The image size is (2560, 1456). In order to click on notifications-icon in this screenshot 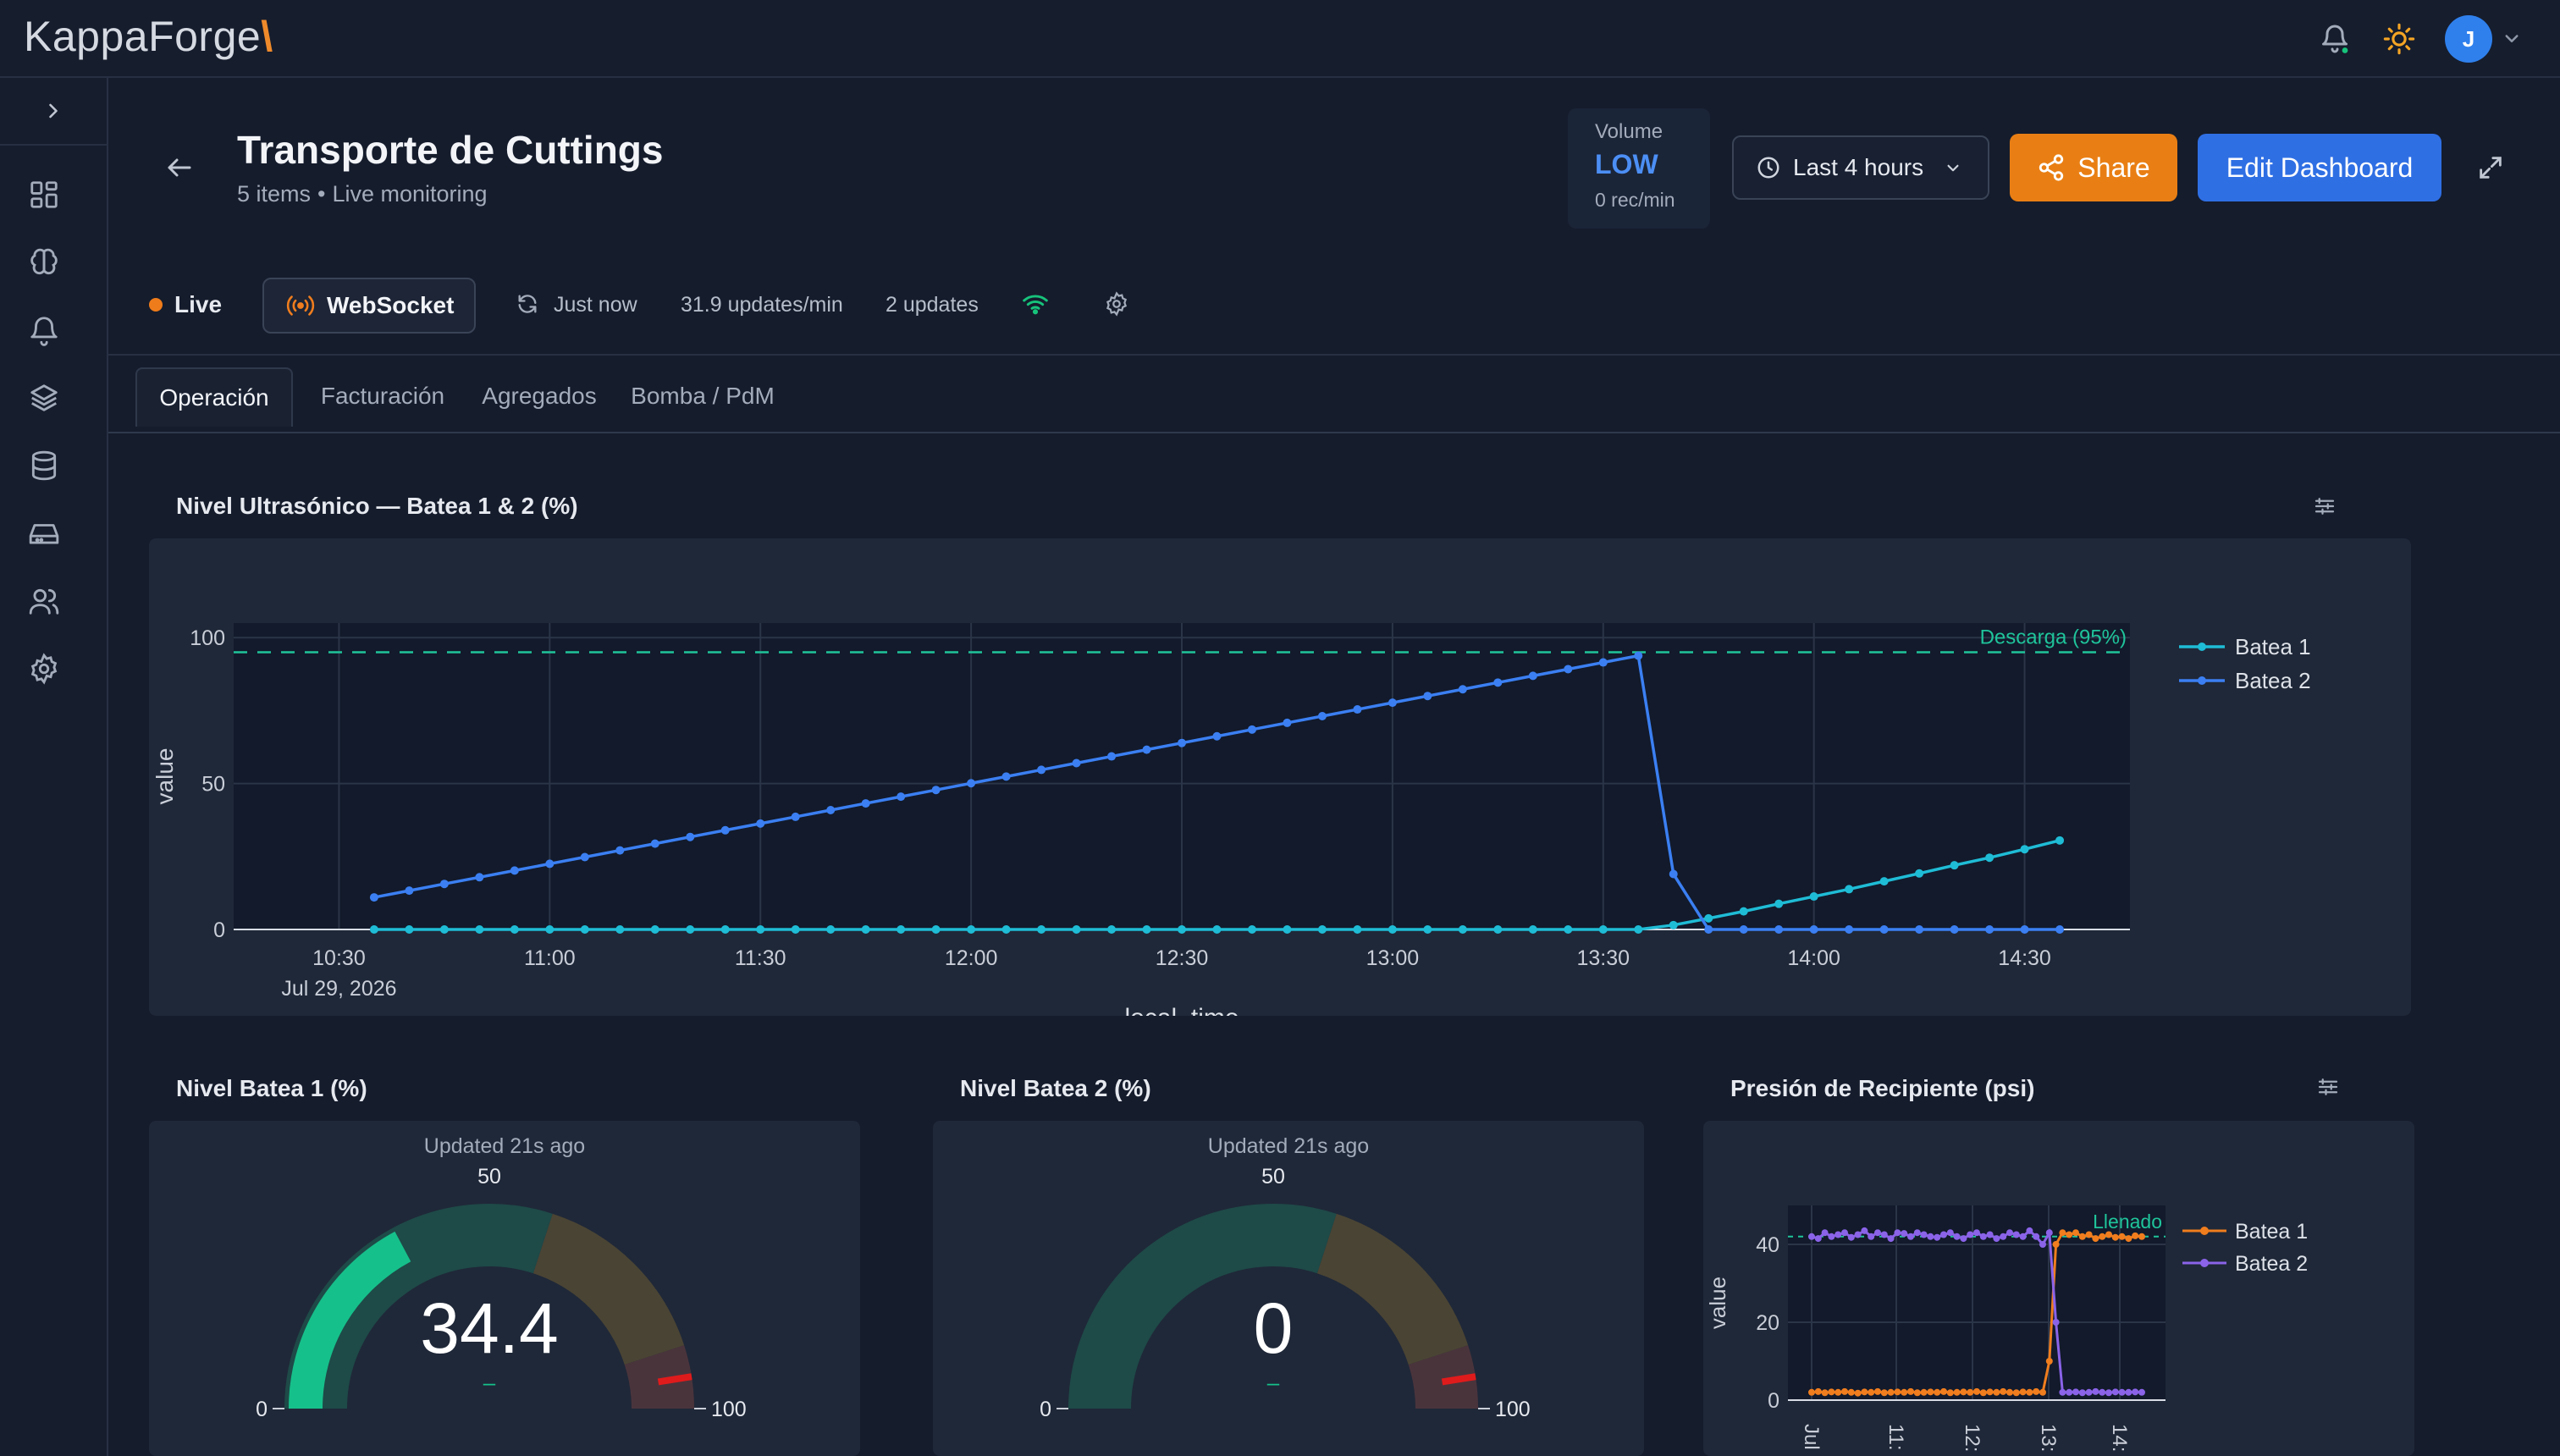, I will do `click(2335, 39)`.